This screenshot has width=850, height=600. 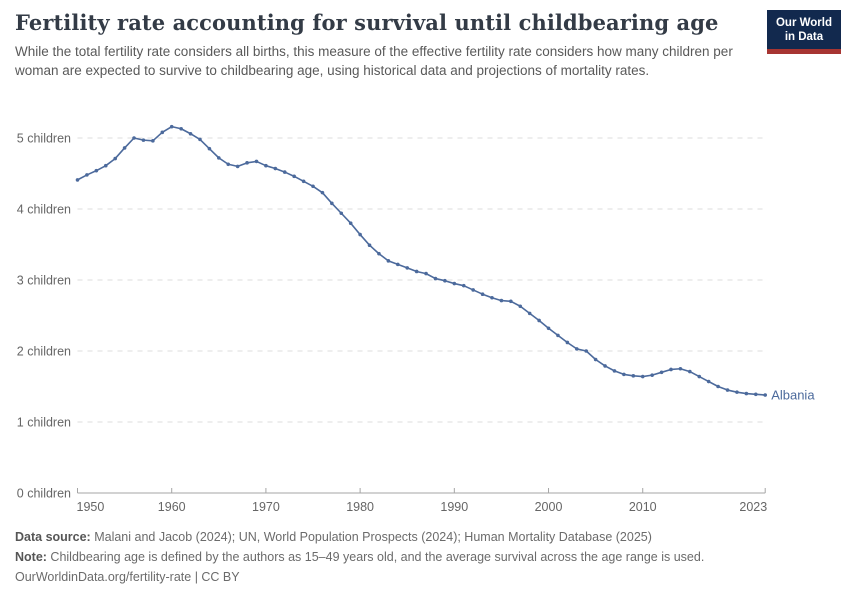 I want to click on y-axis-label: 2 children, so click(x=44, y=352).